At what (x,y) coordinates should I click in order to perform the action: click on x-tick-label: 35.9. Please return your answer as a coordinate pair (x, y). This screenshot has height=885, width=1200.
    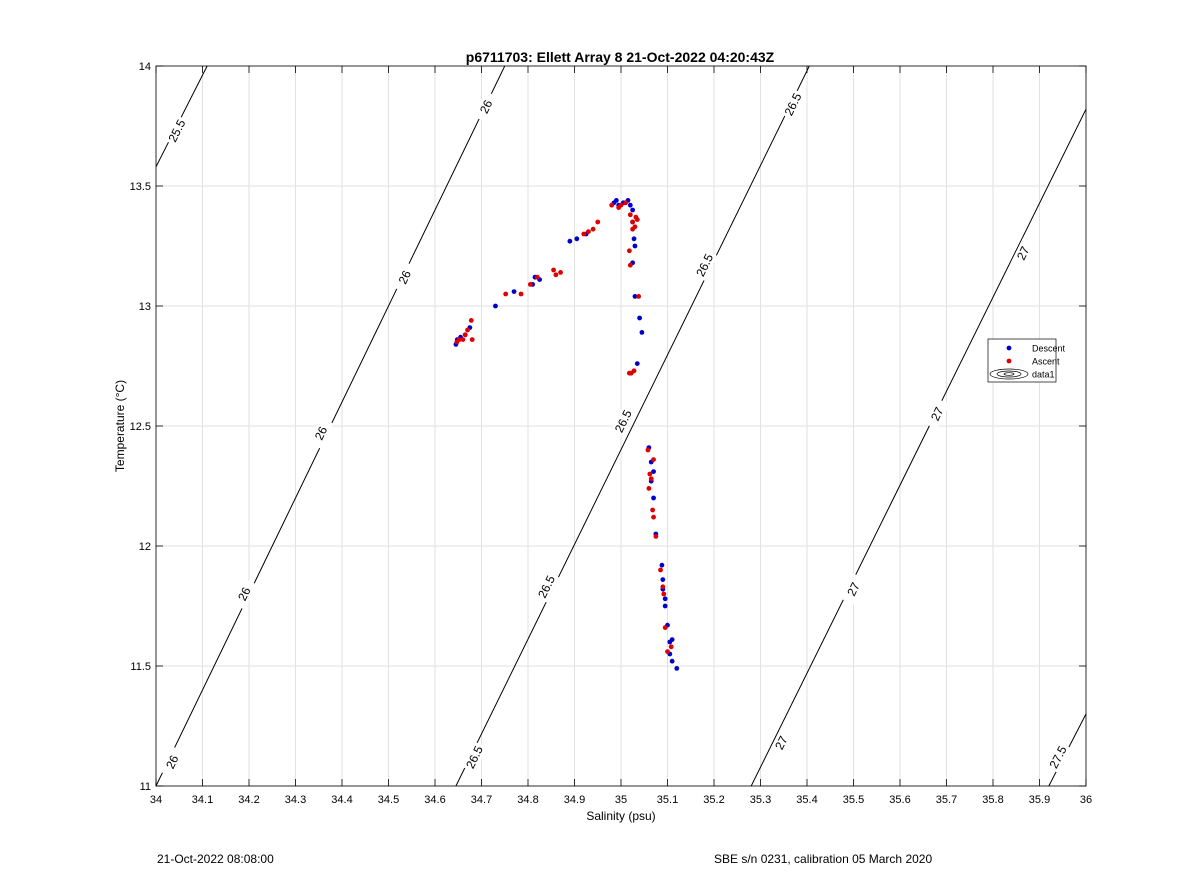
    Looking at the image, I should click on (1039, 800).